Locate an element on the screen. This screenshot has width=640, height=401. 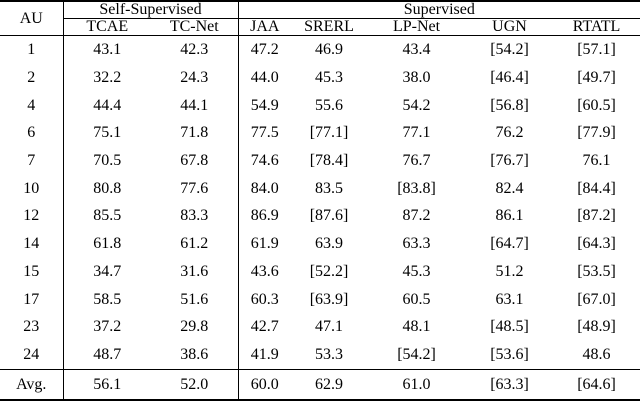
au-label: 10 is located at coordinates (31, 188).